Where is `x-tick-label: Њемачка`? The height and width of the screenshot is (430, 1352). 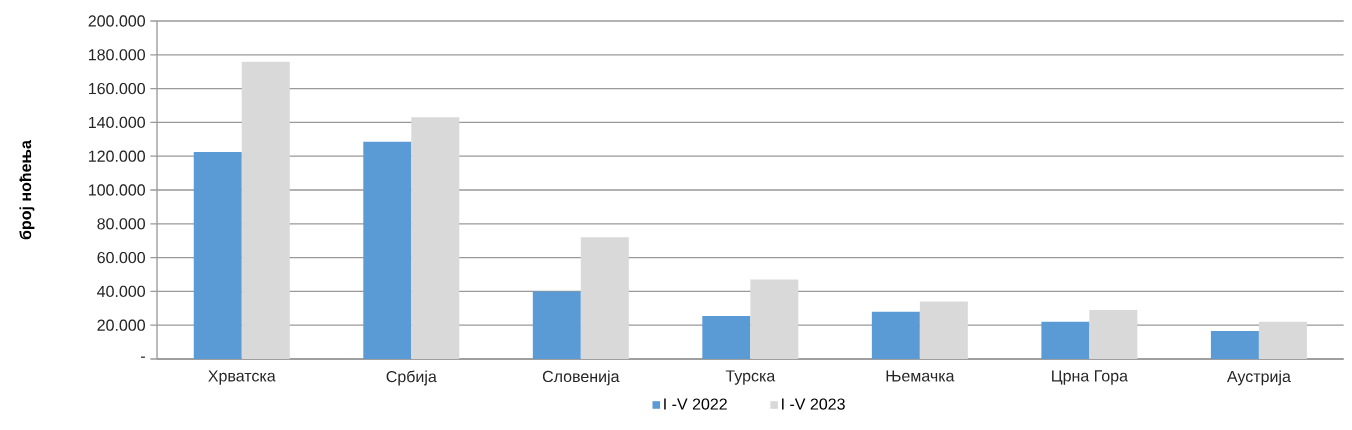
x-tick-label: Њемачка is located at coordinates (920, 376).